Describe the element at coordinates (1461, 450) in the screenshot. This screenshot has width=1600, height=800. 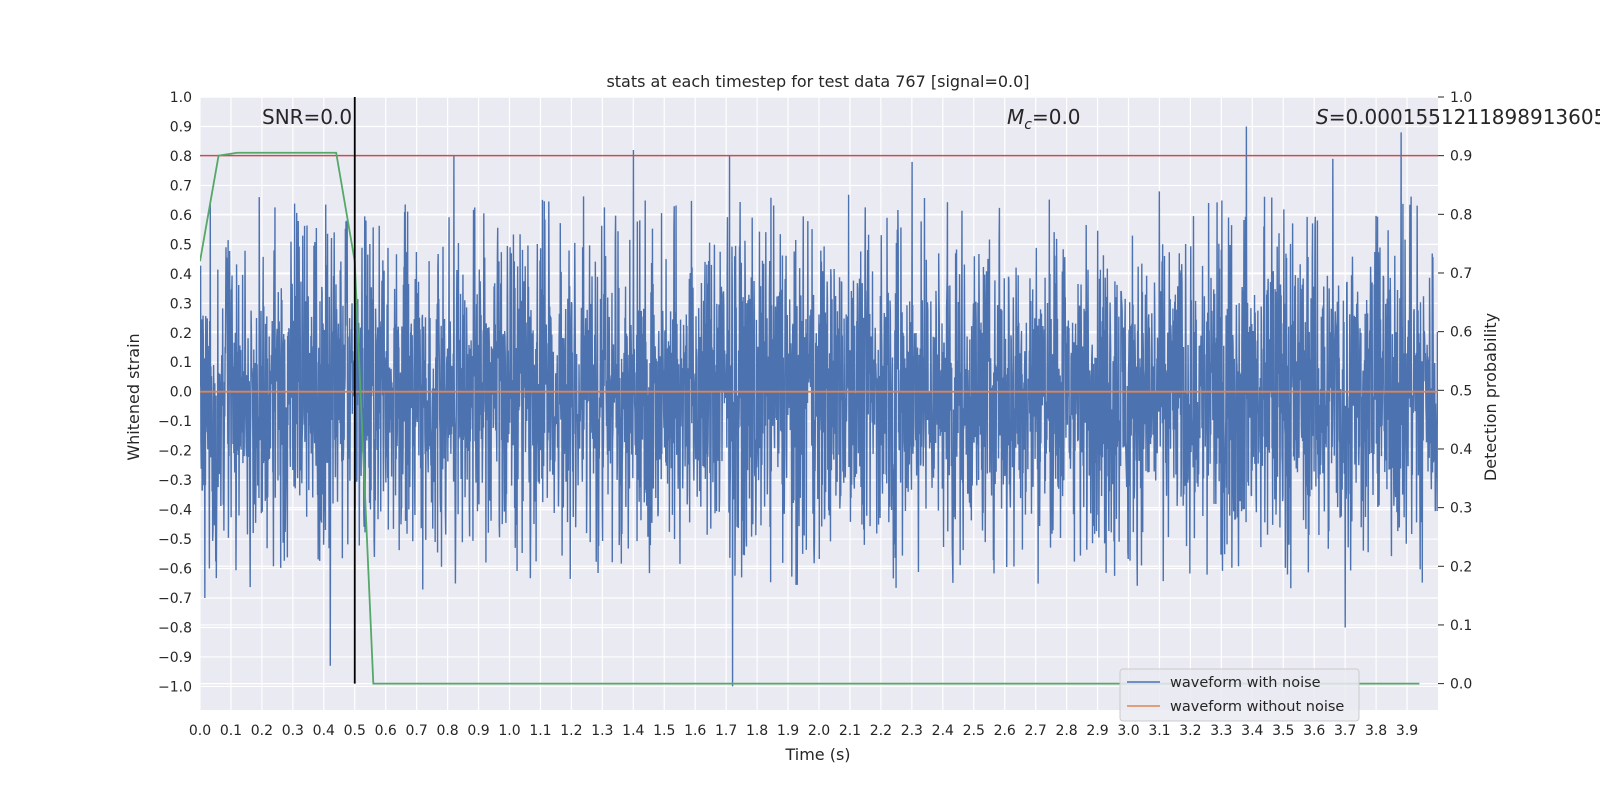
I see `right-tick-label: 0.4` at that location.